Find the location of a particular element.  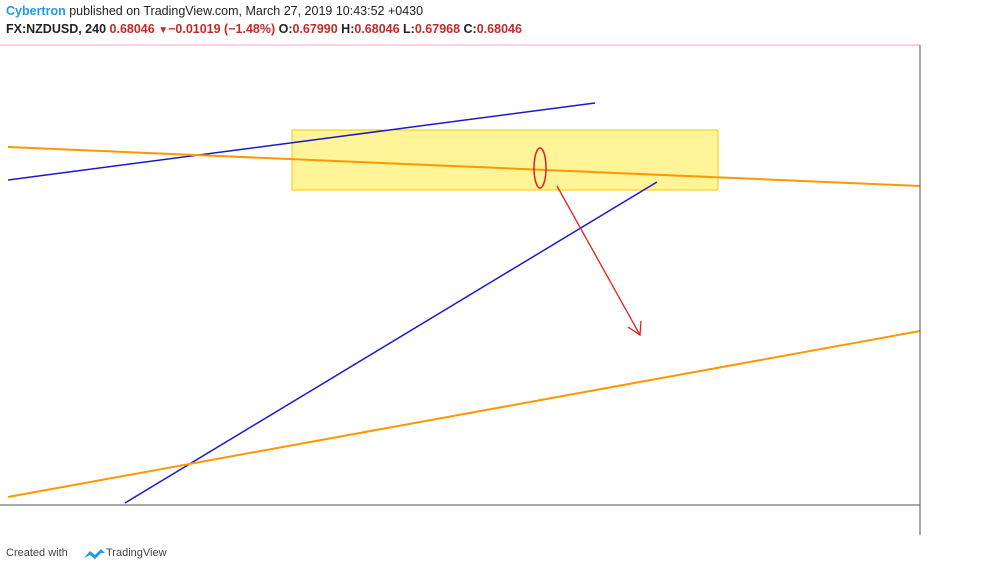

brand-logo is located at coordinates (94, 554).